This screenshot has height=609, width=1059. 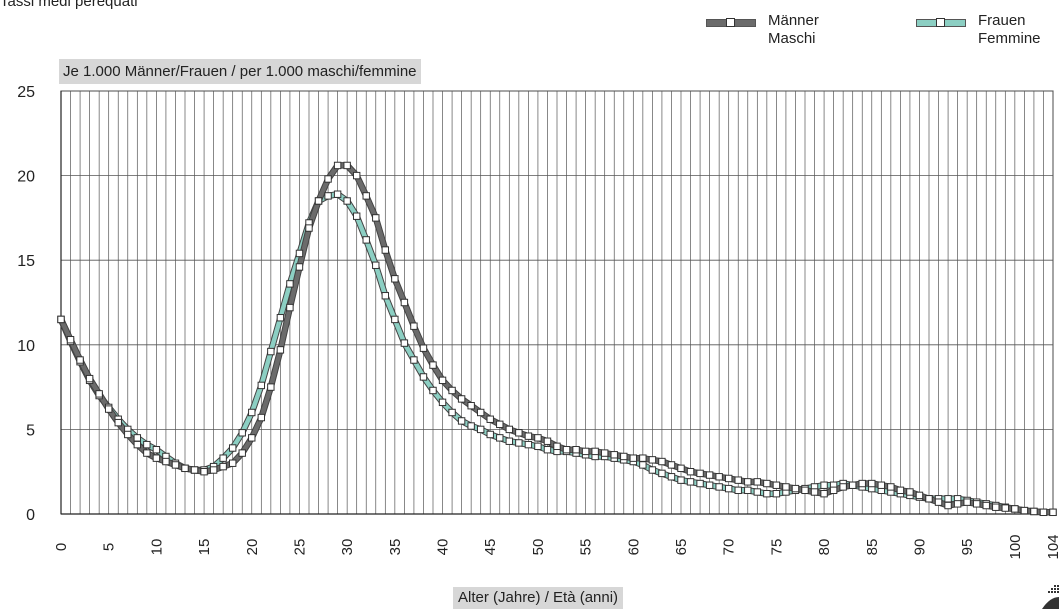 What do you see at coordinates (776, 32) in the screenshot?
I see `legend-entry-maenner: Männer Maschi` at bounding box center [776, 32].